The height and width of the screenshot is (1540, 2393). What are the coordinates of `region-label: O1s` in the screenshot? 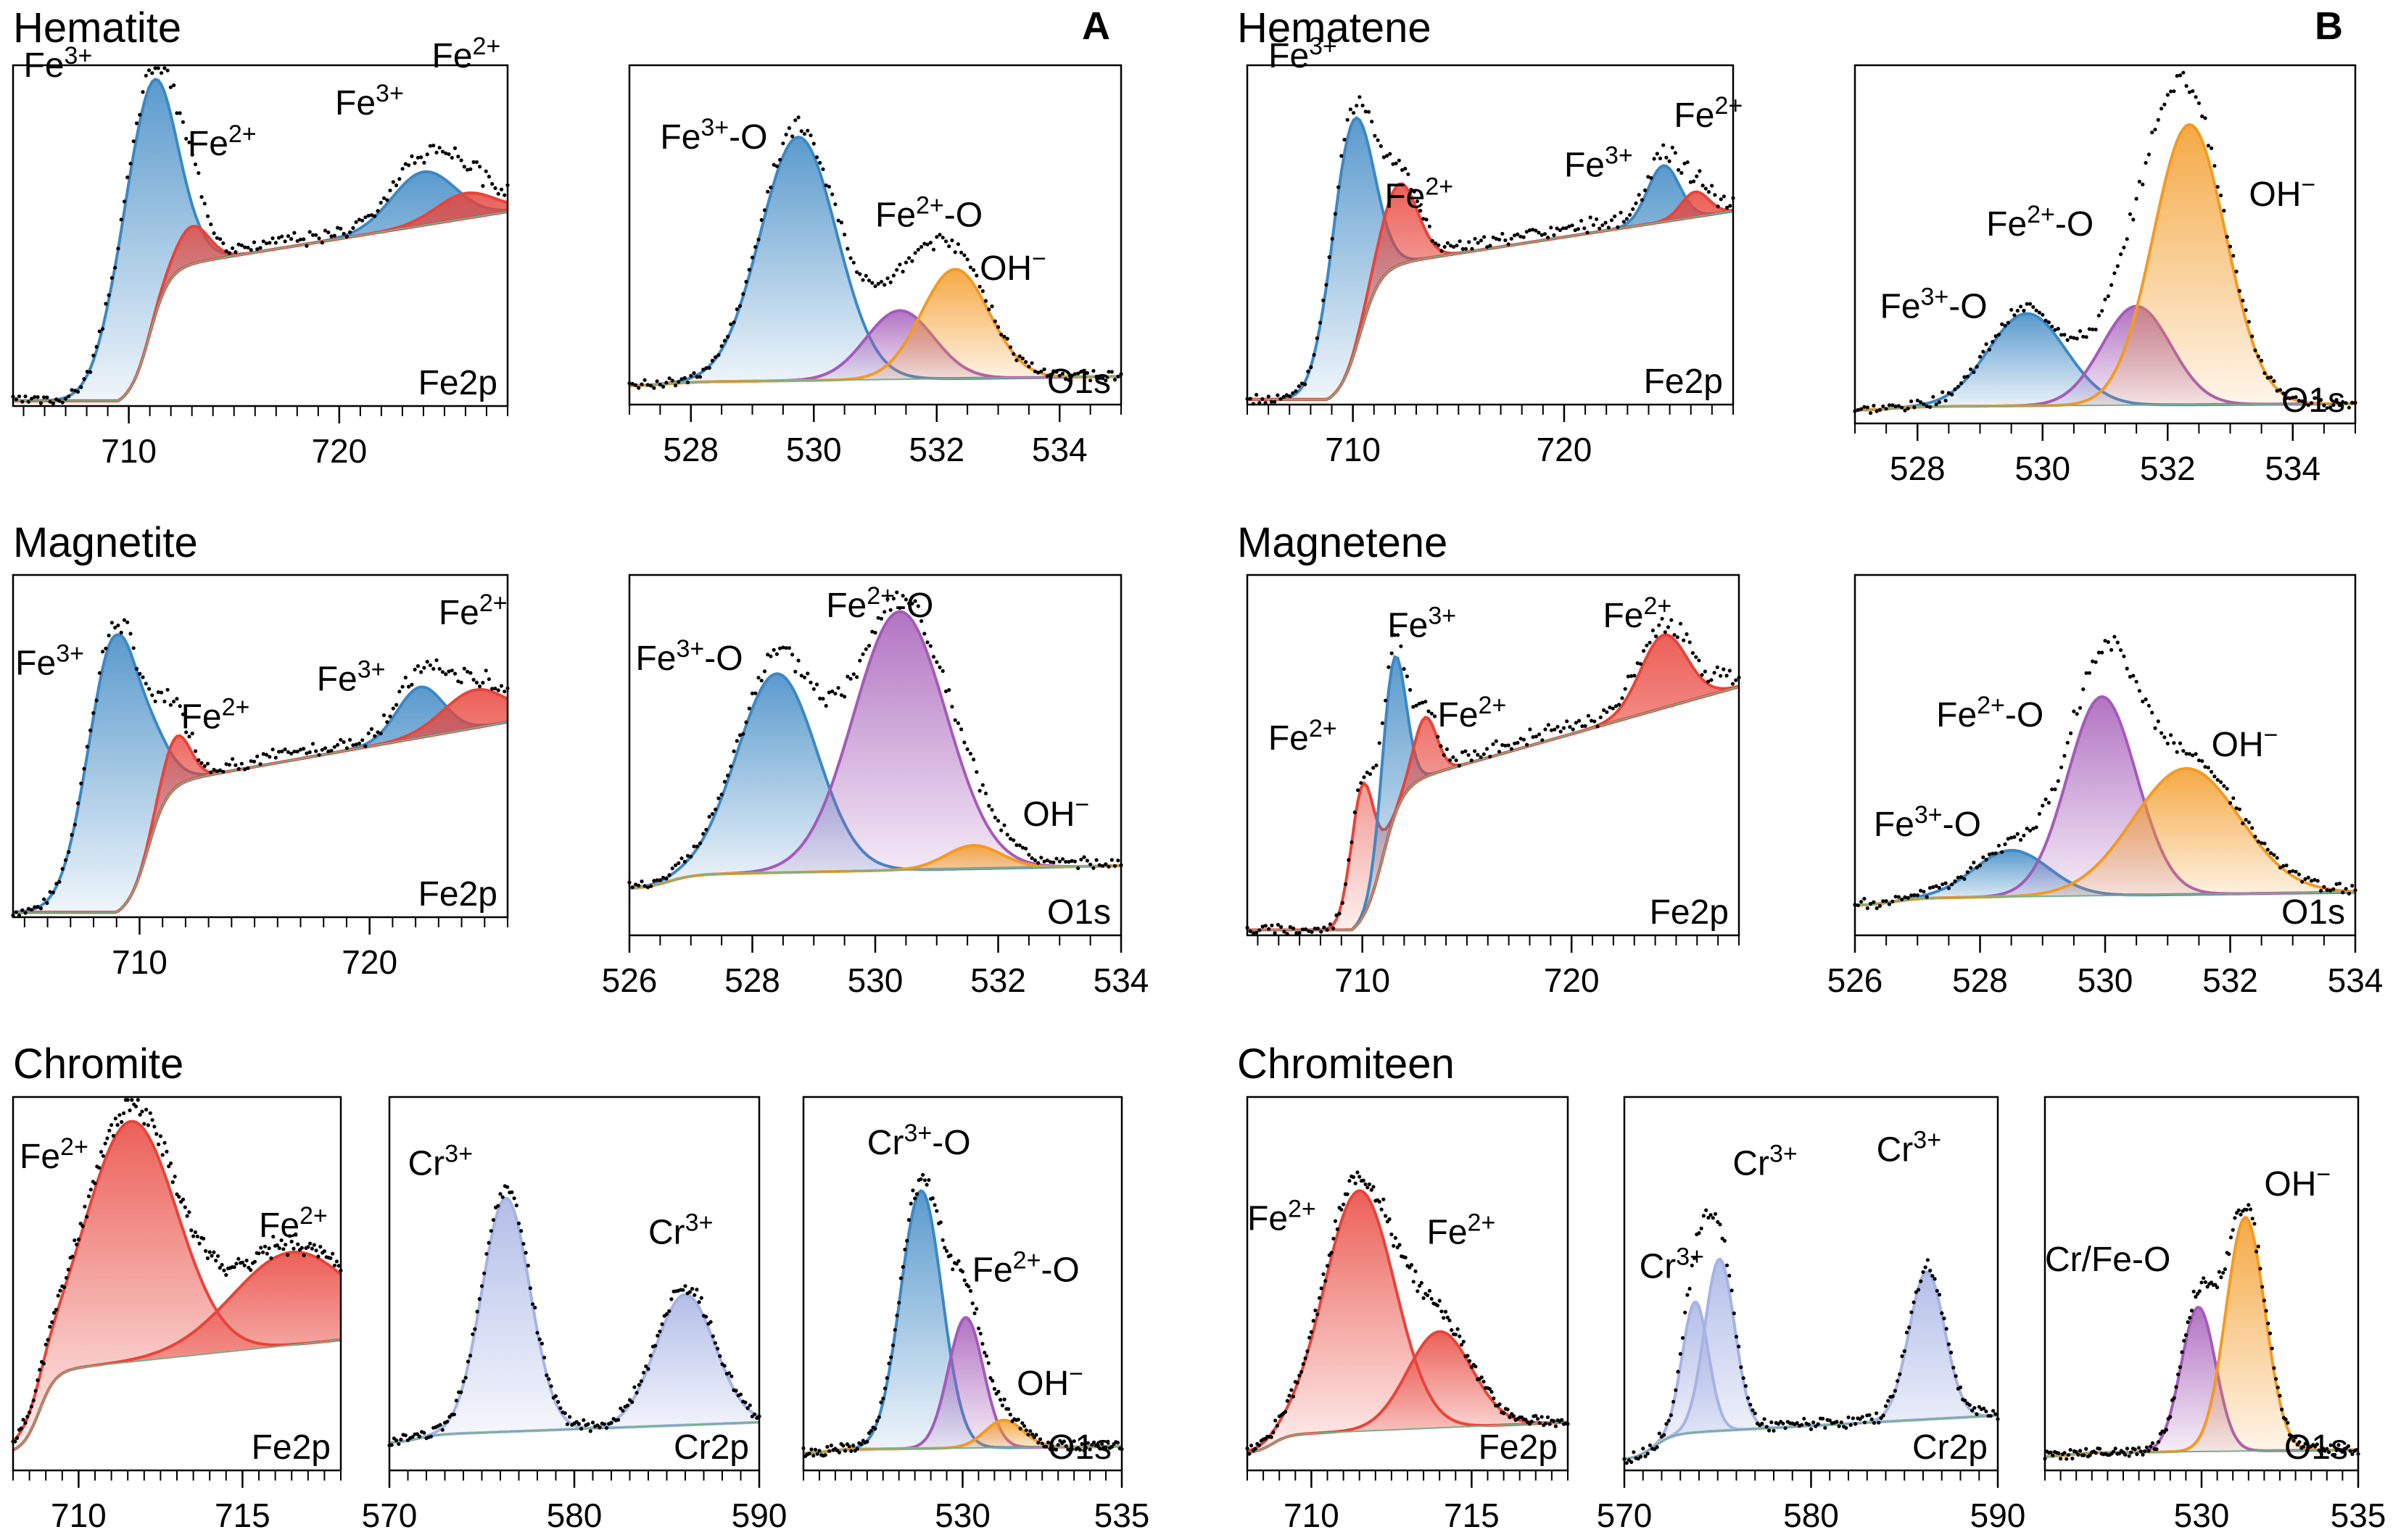 It's located at (2316, 1447).